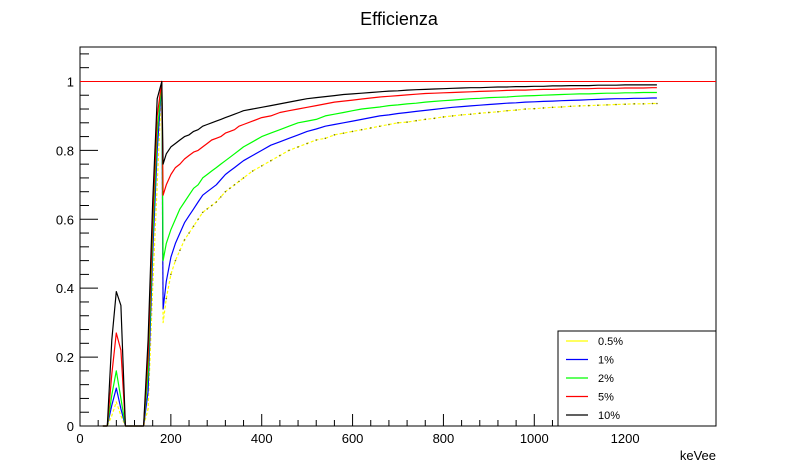  What do you see at coordinates (606, 398) in the screenshot?
I see `legend-label: 5%` at bounding box center [606, 398].